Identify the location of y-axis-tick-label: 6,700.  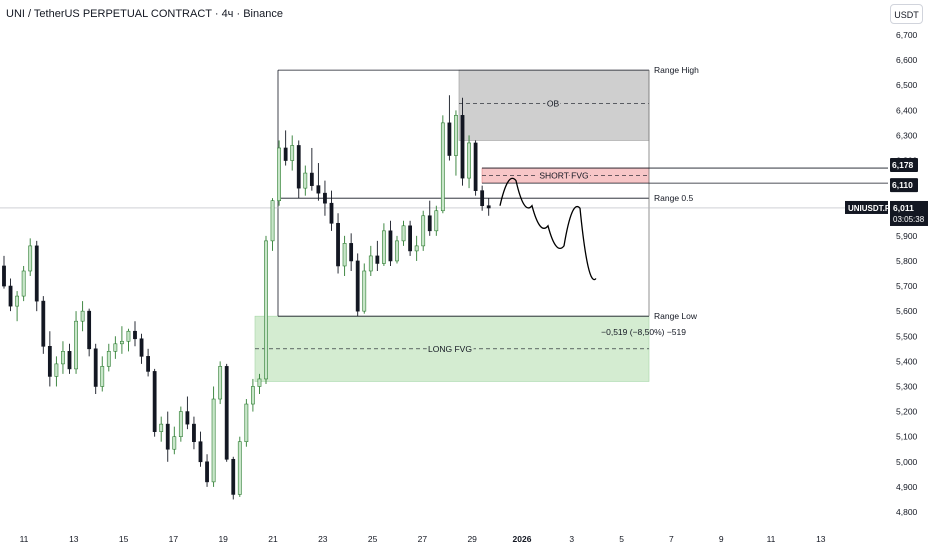
(907, 35).